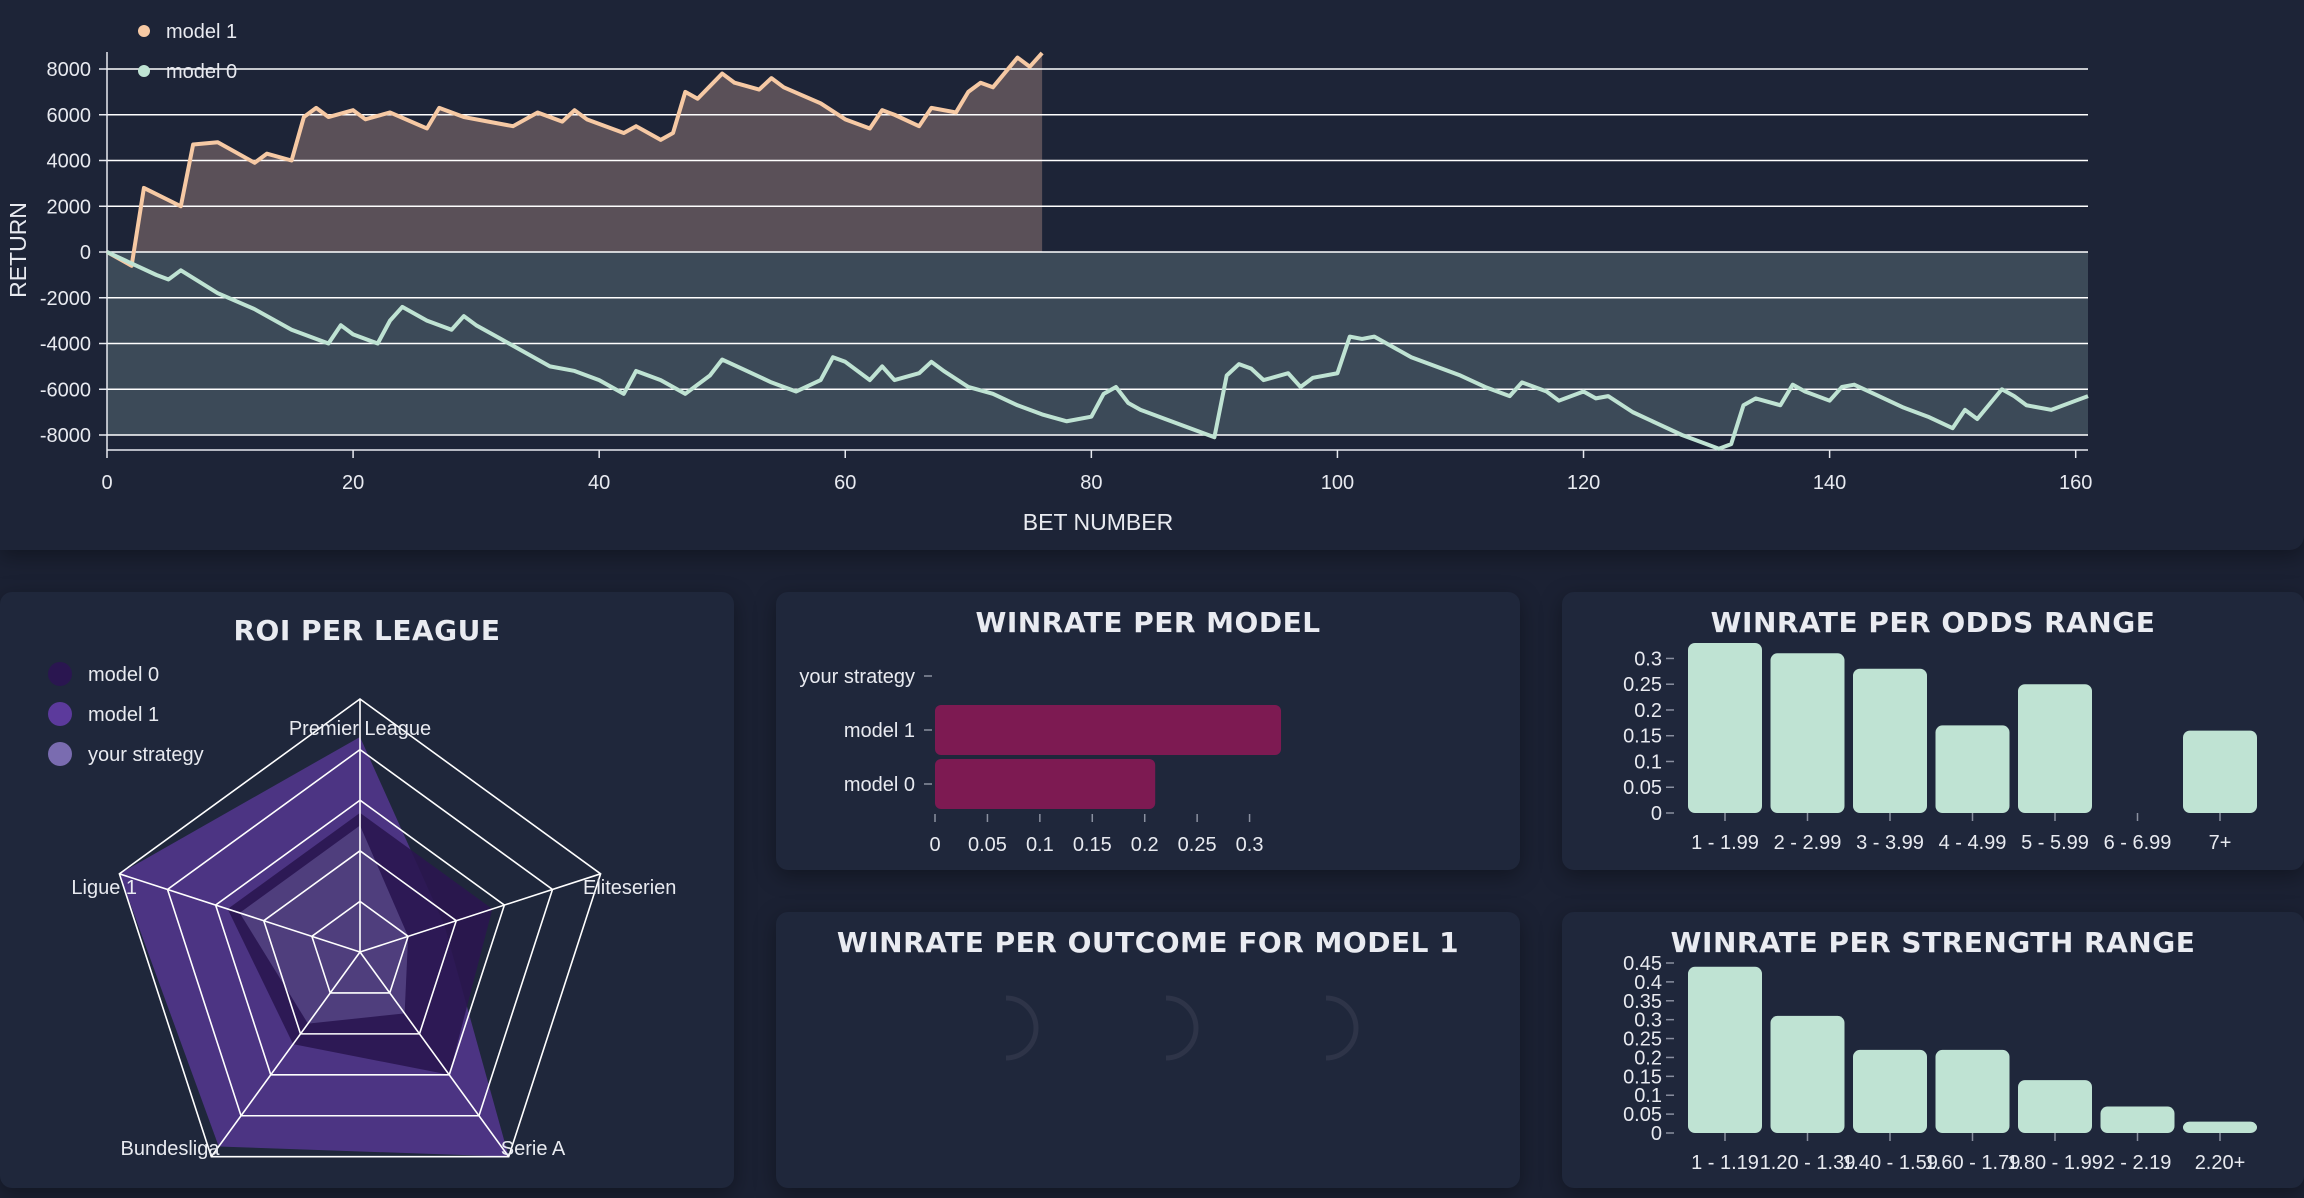 This screenshot has height=1198, width=2304. I want to click on x-tick-label: 60, so click(845, 483).